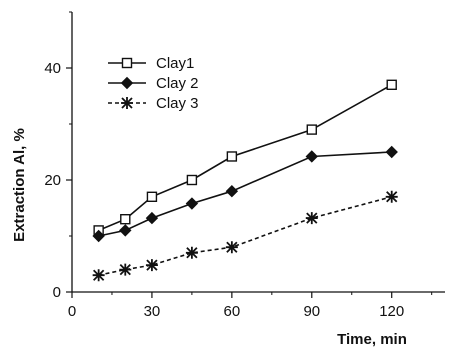  What do you see at coordinates (52, 68) in the screenshot?
I see `y-tick-label: 40` at bounding box center [52, 68].